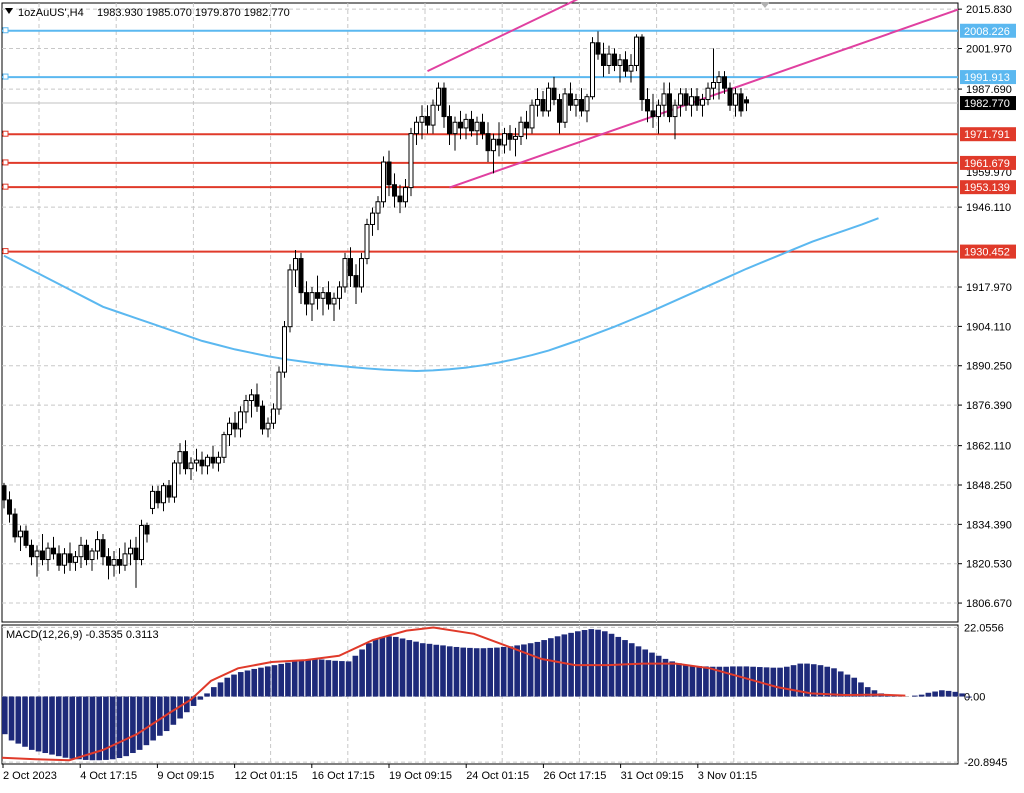 The height and width of the screenshot is (793, 1024). What do you see at coordinates (987, 104) in the screenshot?
I see `current-price-label: 1982.770` at bounding box center [987, 104].